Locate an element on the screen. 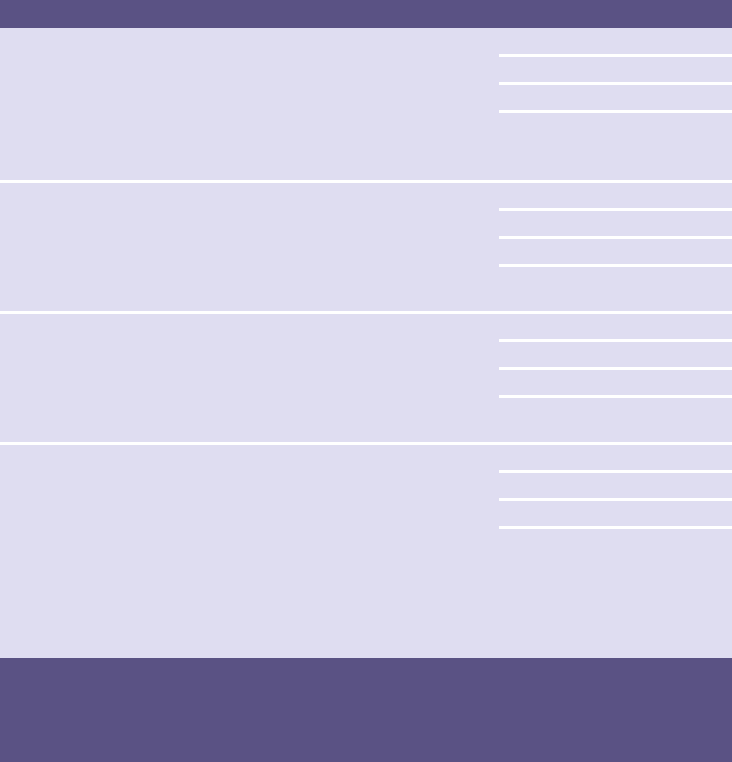 The height and width of the screenshot is (762, 732). top-bar is located at coordinates (366, 14).